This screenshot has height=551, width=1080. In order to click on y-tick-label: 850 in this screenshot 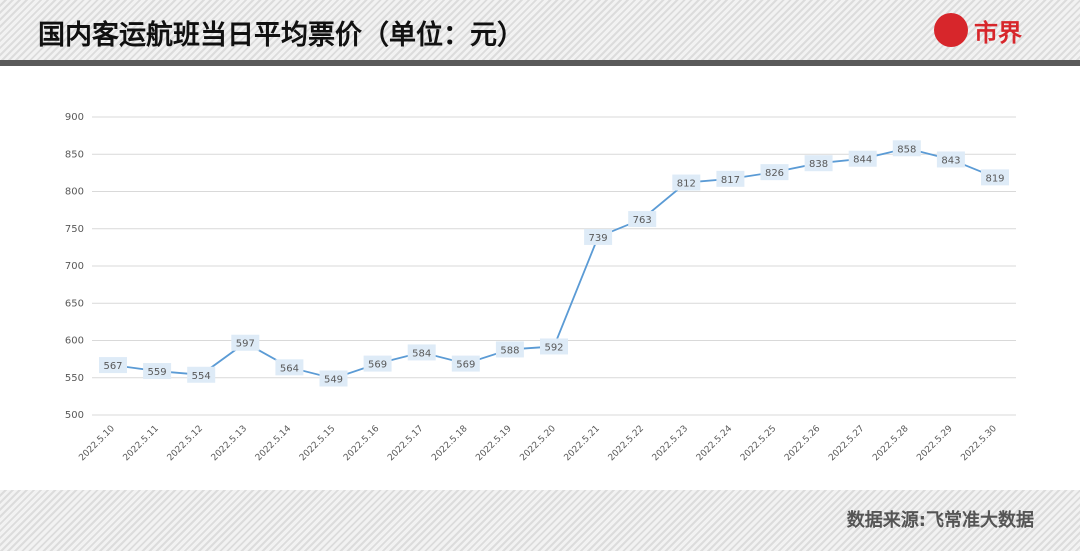, I will do `click(74, 154)`.